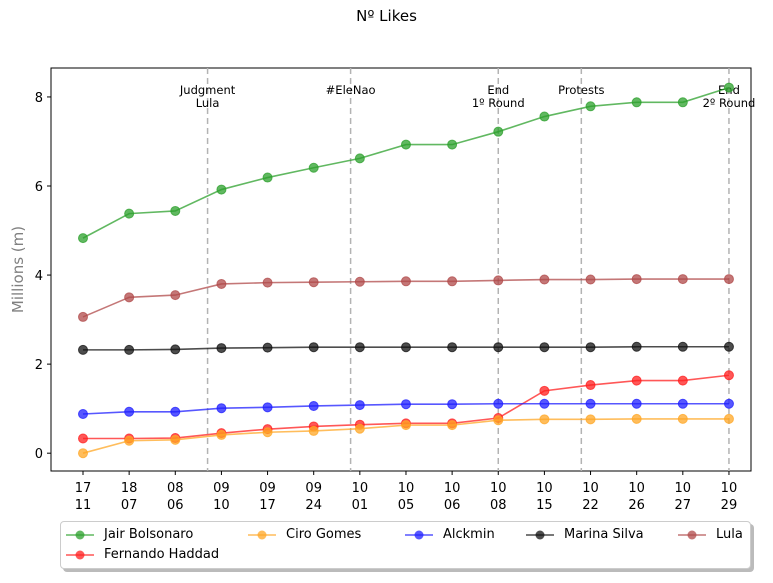 This screenshot has width=773, height=583. Describe the element at coordinates (406, 505) in the screenshot. I see `x-tick-label: 05` at that location.